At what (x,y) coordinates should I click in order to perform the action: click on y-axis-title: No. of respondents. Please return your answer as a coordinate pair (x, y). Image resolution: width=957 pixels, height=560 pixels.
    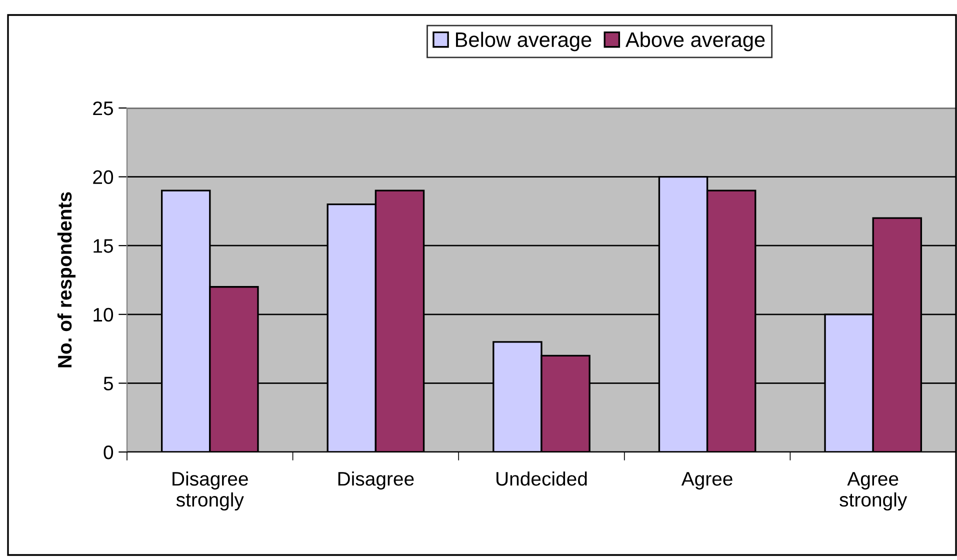
    Looking at the image, I should click on (66, 280).